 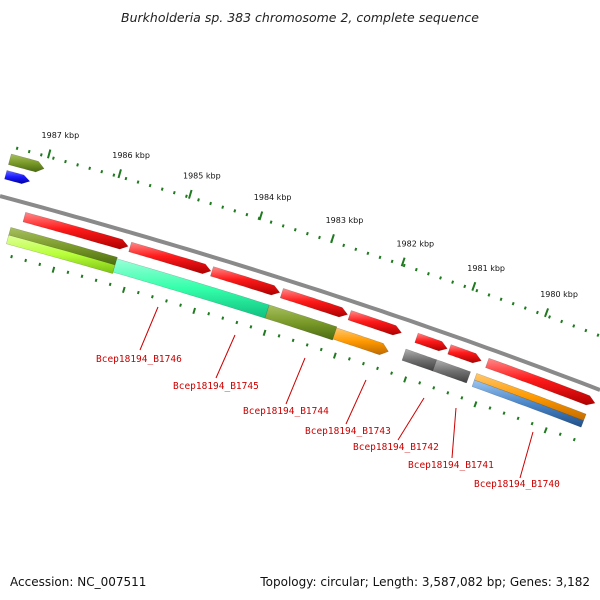 What do you see at coordinates (348, 431) in the screenshot?
I see `gene-label: Bcep18194_B1743` at bounding box center [348, 431].